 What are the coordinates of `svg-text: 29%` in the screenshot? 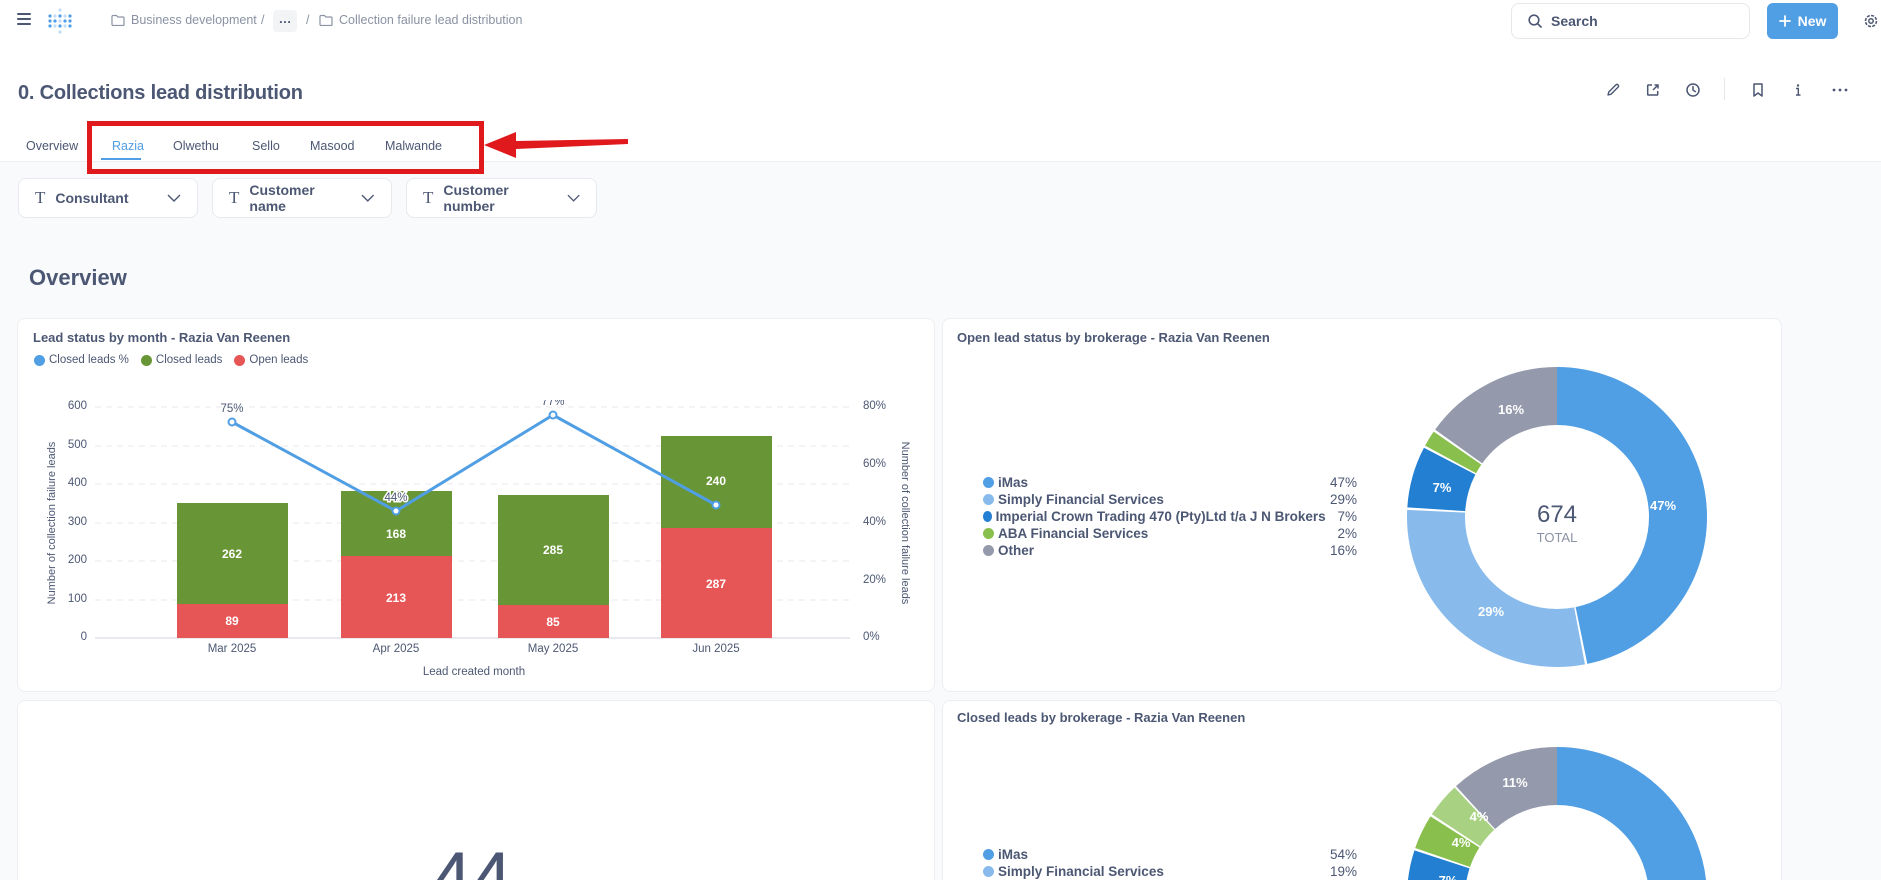 It's located at (1491, 611).